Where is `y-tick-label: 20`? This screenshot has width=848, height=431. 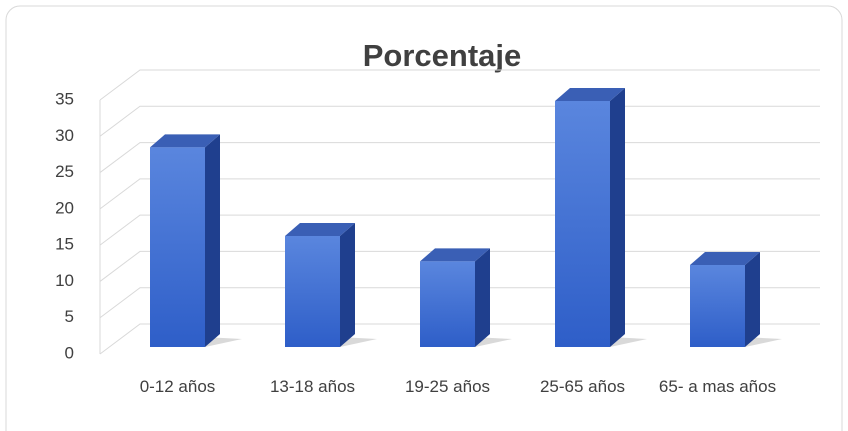
y-tick-label: 20 is located at coordinates (64, 207).